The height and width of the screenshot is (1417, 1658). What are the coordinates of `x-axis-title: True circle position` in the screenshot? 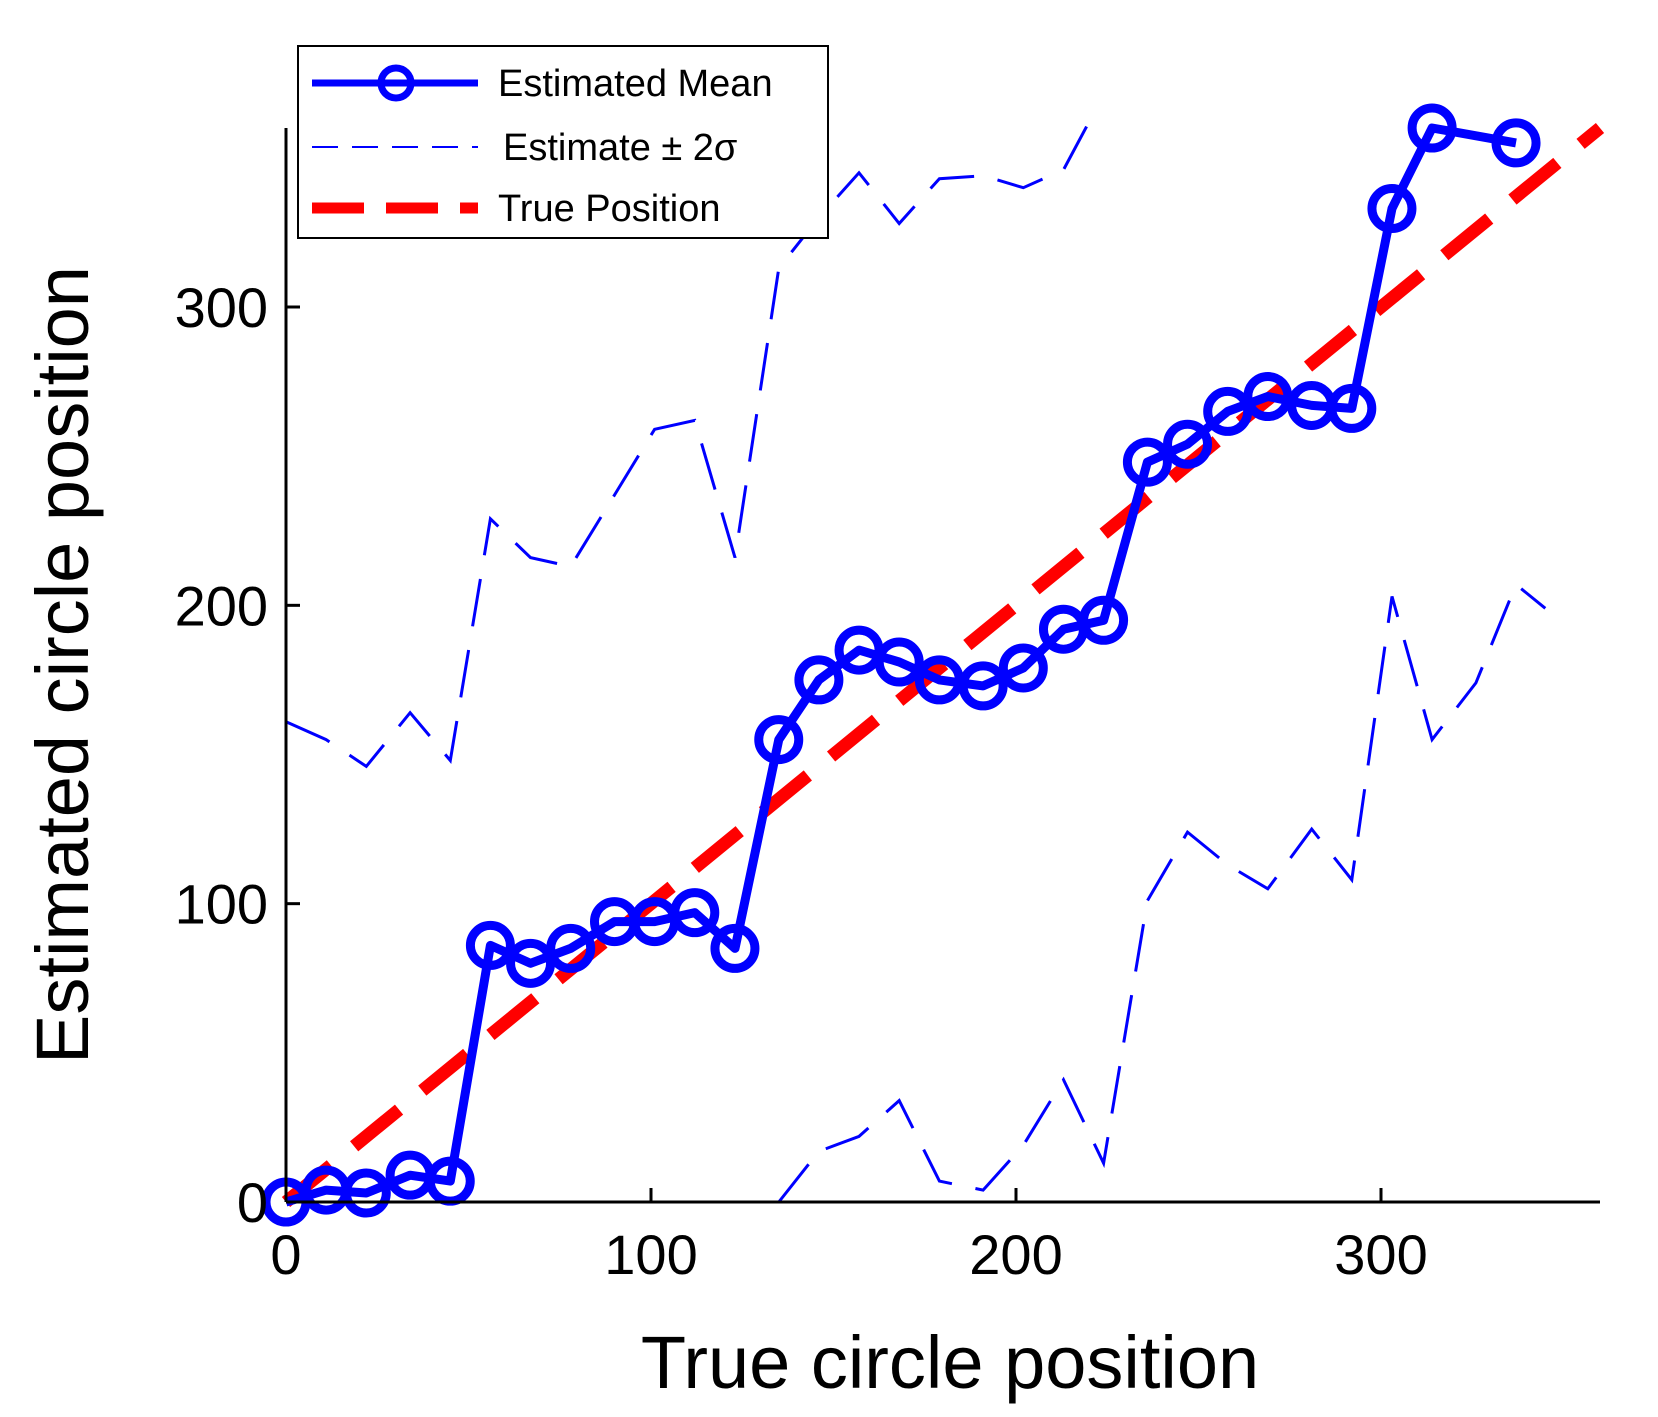 It's located at (950, 1362).